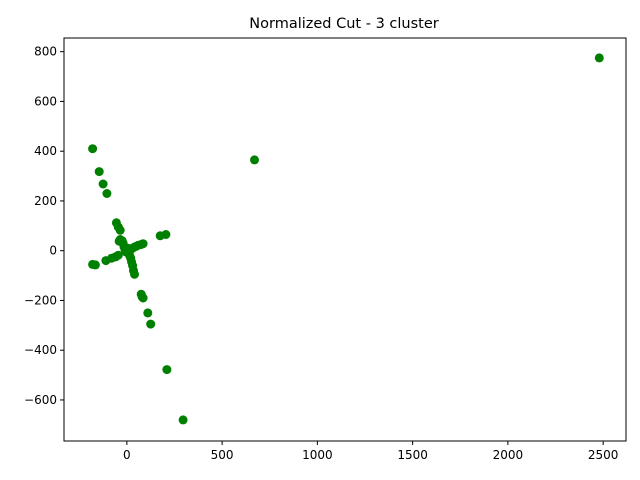 The width and height of the screenshot is (640, 480). I want to click on x-tick-label: 0, so click(127, 455).